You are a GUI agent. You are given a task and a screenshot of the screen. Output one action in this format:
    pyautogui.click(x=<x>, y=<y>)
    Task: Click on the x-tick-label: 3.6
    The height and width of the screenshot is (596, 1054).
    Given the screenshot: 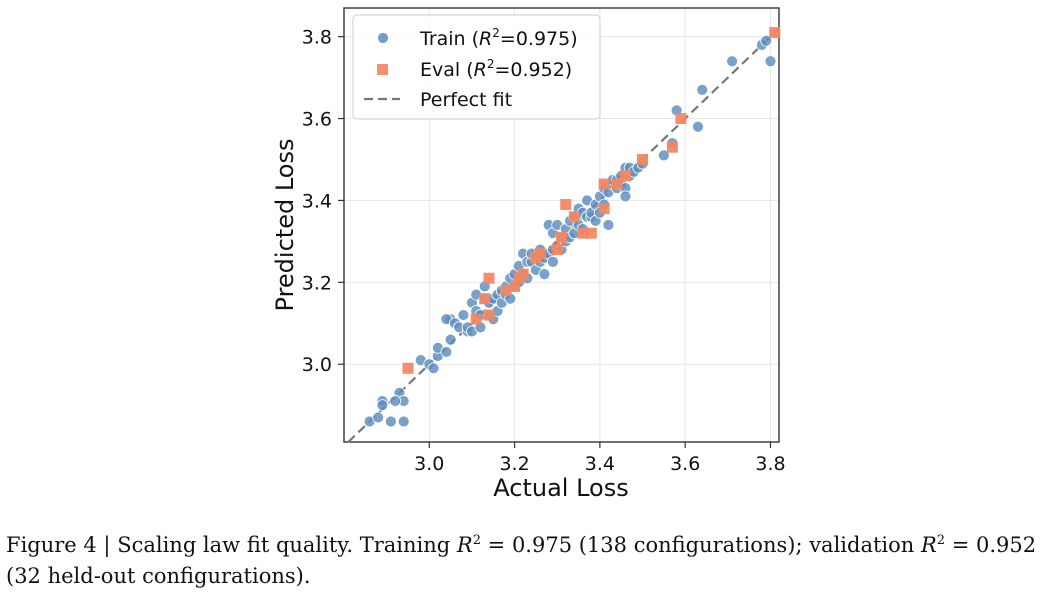 What is the action you would take?
    pyautogui.click(x=685, y=464)
    